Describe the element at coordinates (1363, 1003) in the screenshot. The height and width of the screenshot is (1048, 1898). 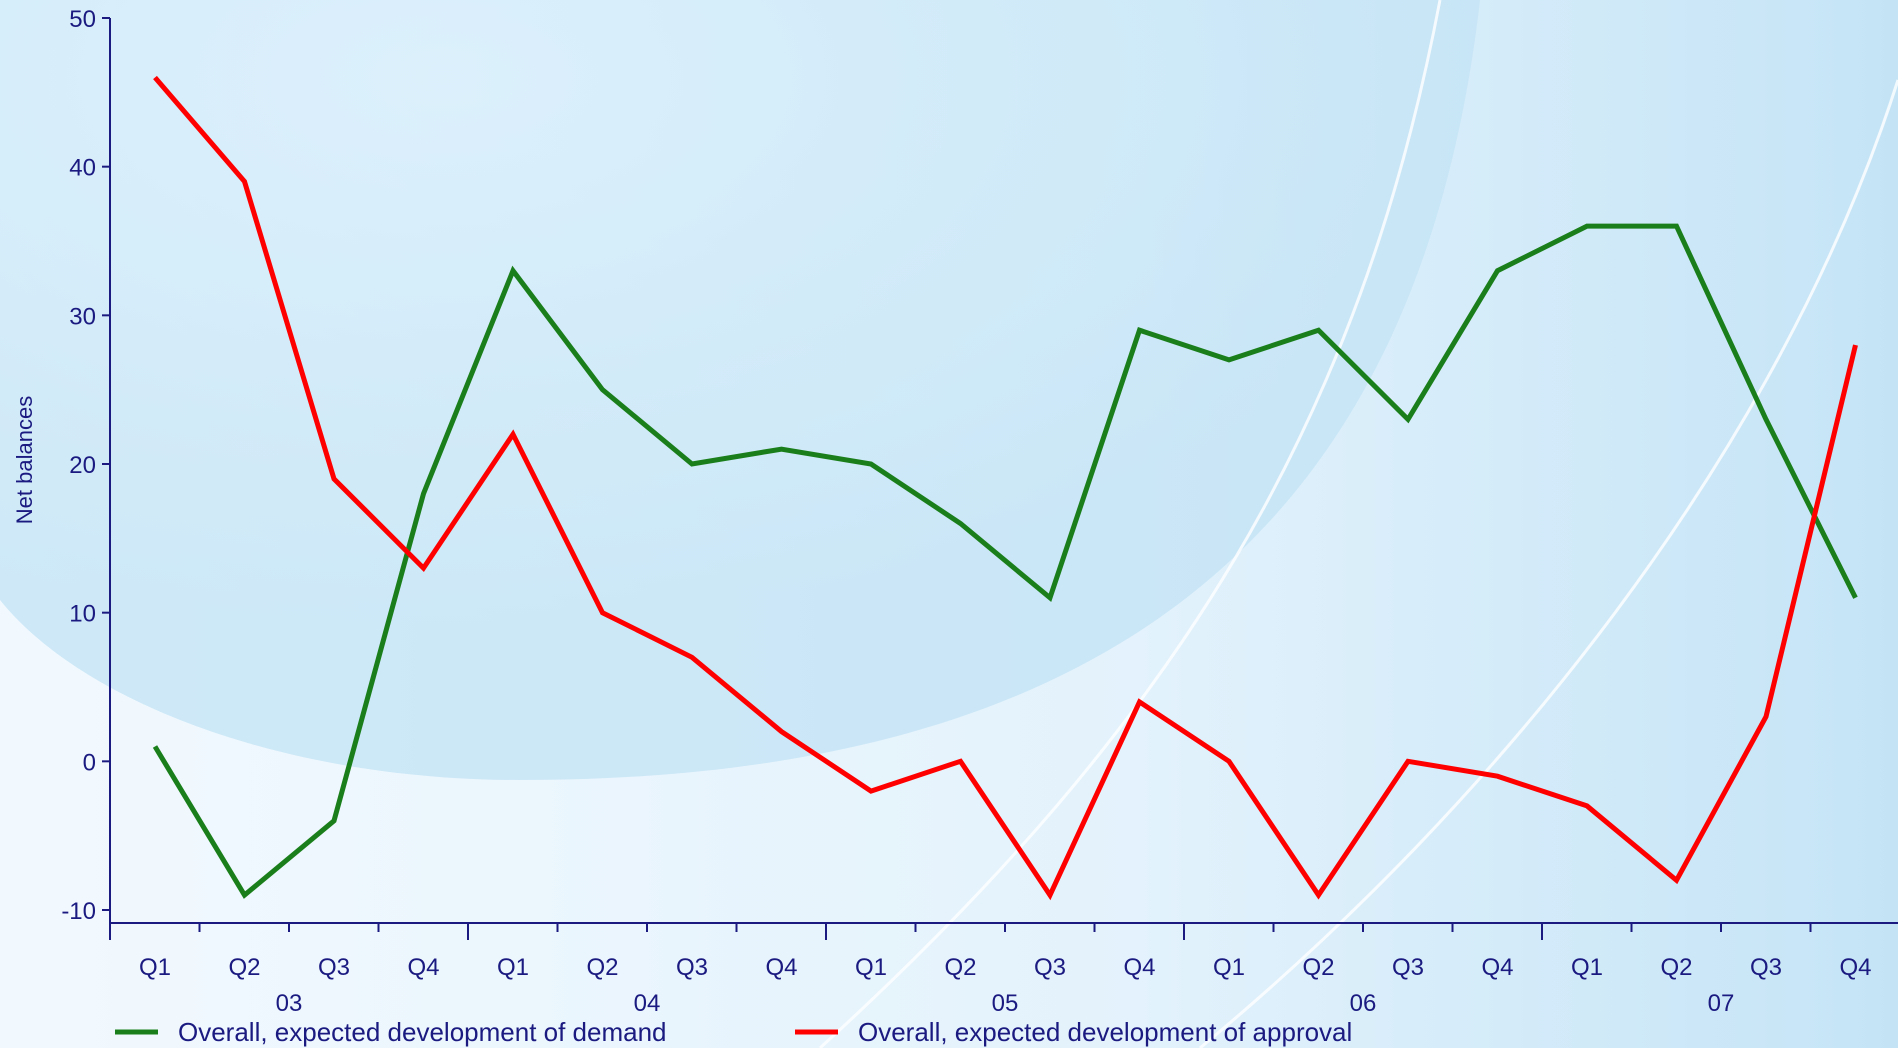
I see `x-year-label: 06` at that location.